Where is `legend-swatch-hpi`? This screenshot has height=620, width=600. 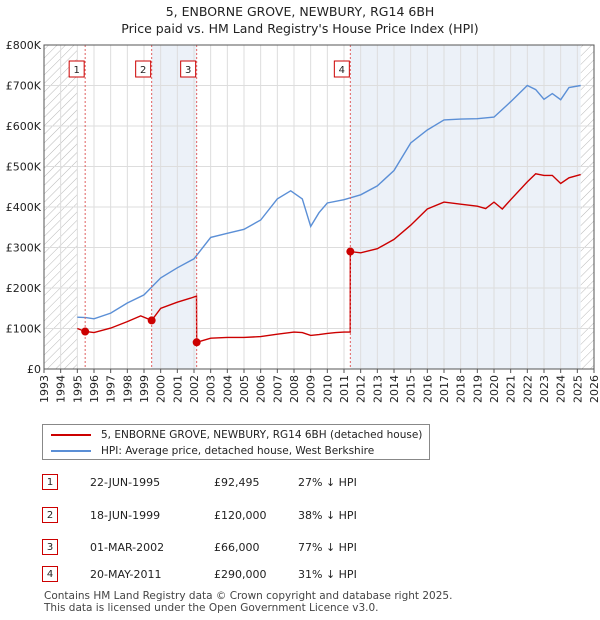 legend-swatch-hpi is located at coordinates (71, 451).